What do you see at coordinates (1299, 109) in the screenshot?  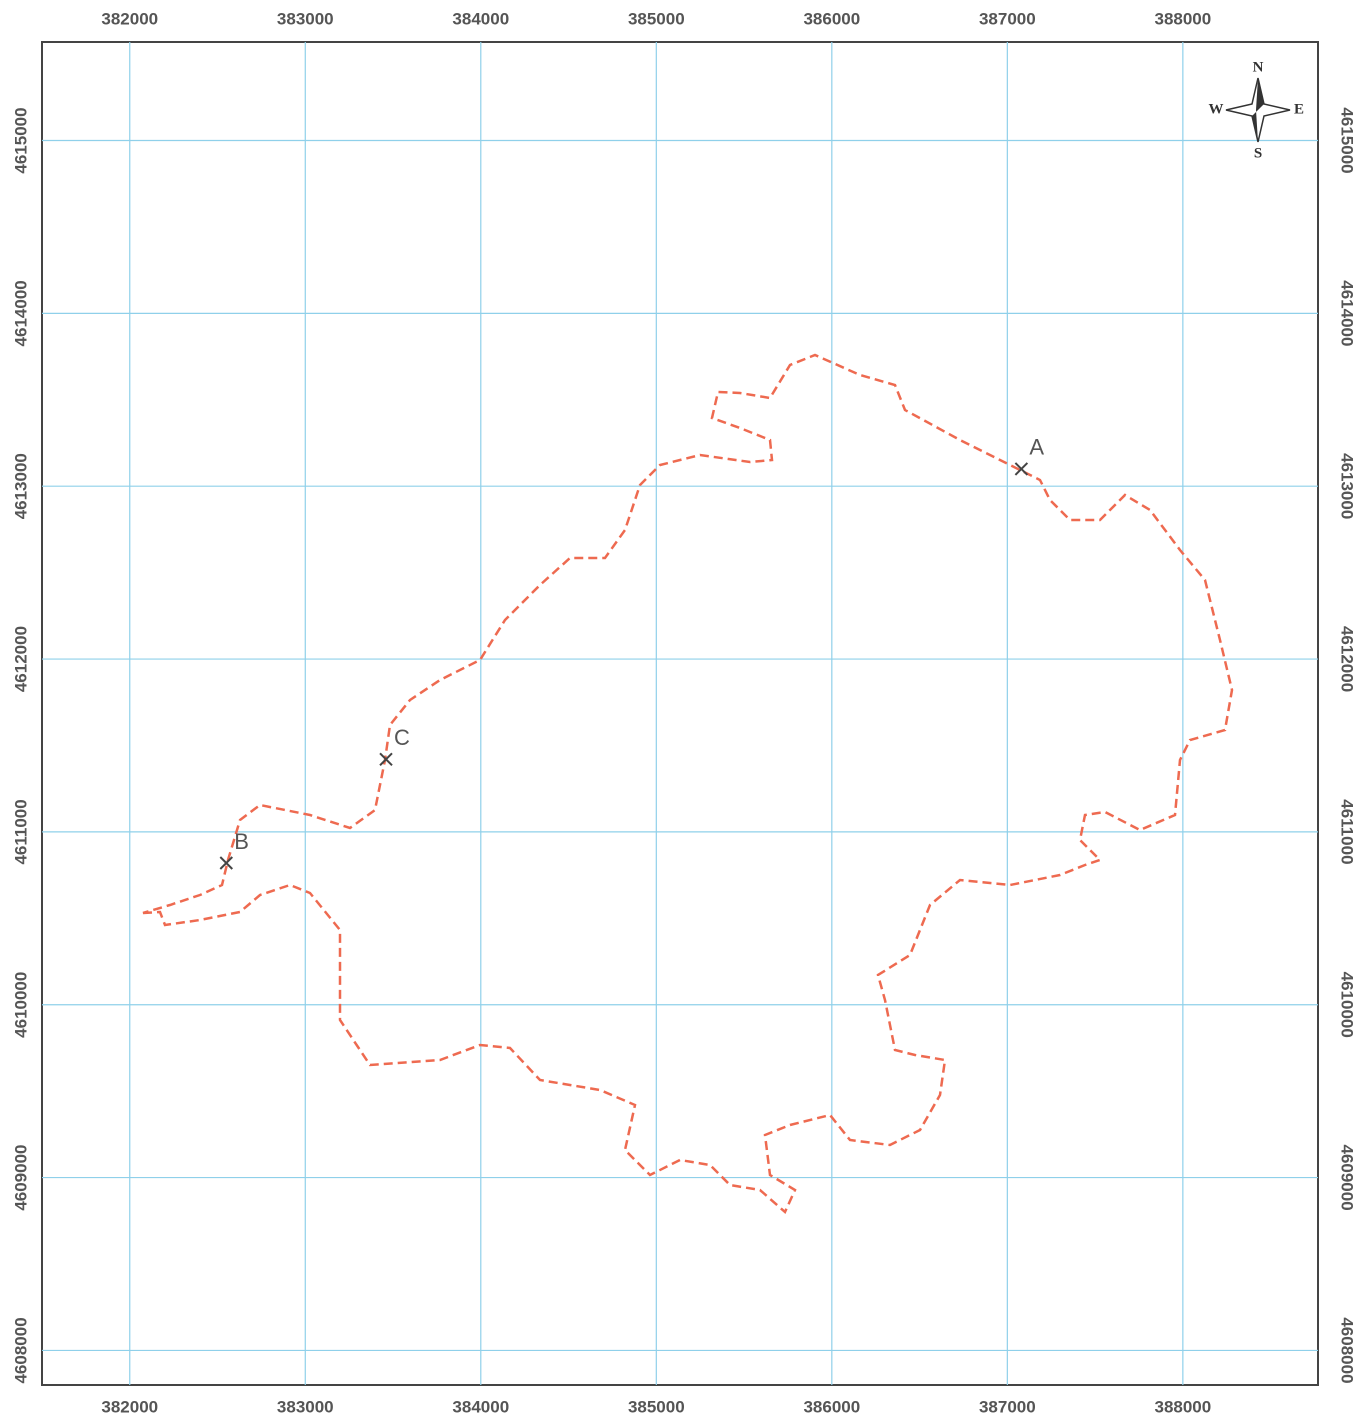 I see `compass-east: E` at bounding box center [1299, 109].